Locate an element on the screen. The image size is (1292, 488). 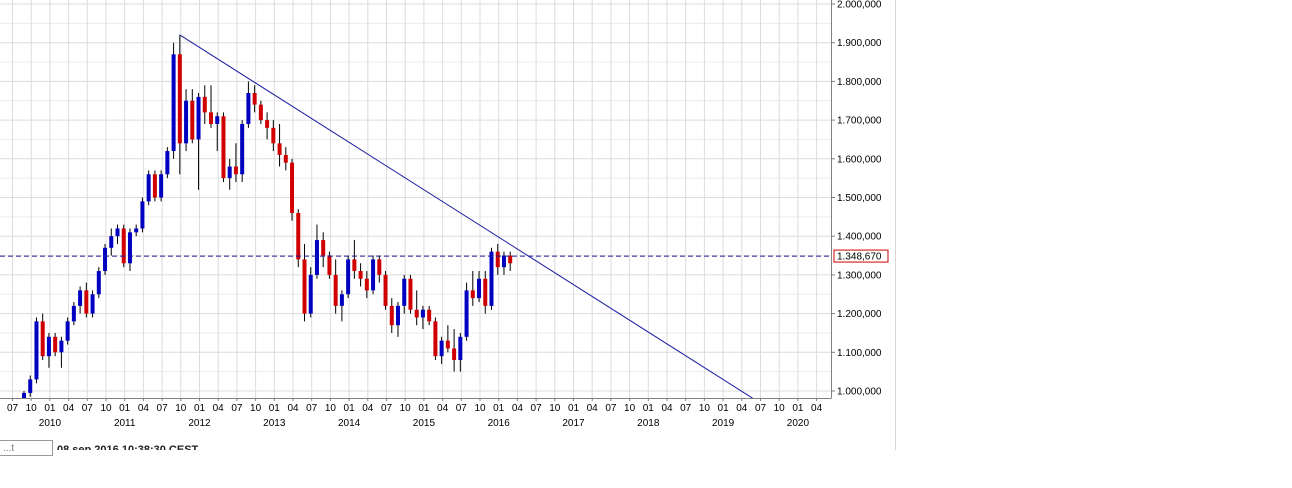
y-tick-label: 1.500,000 is located at coordinates (859, 198).